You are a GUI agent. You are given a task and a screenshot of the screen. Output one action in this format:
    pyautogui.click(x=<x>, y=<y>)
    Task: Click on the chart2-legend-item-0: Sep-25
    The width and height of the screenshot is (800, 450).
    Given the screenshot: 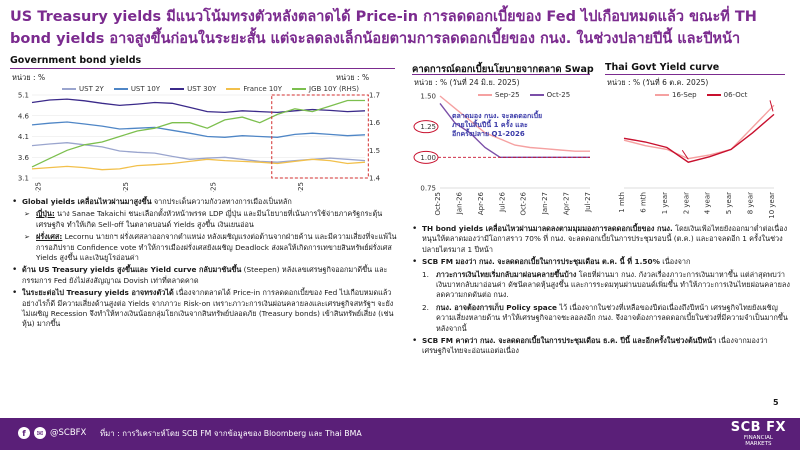 What is the action you would take?
    pyautogui.click(x=499, y=95)
    